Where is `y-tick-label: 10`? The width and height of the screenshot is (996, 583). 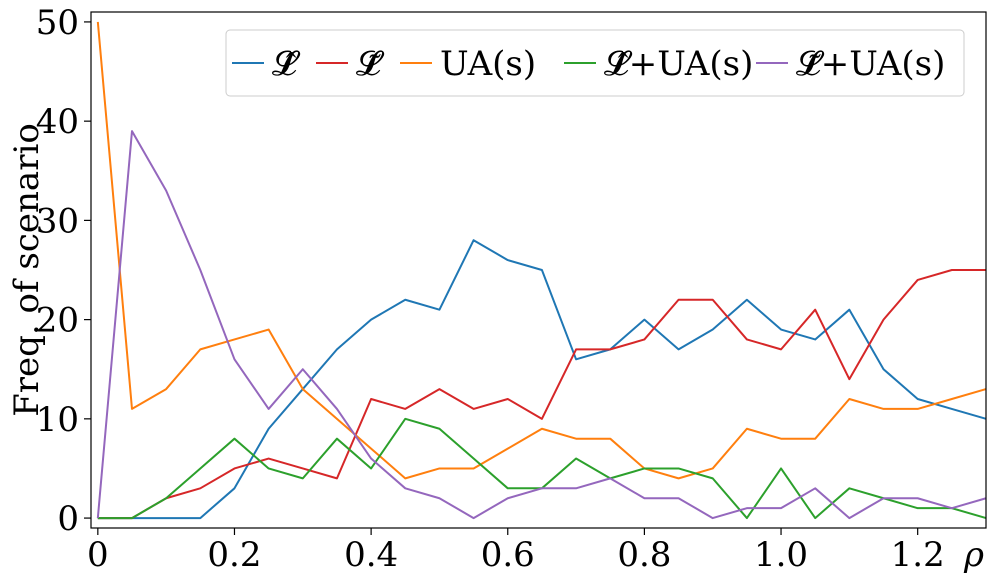
y-tick-label: 10 is located at coordinates (57, 420).